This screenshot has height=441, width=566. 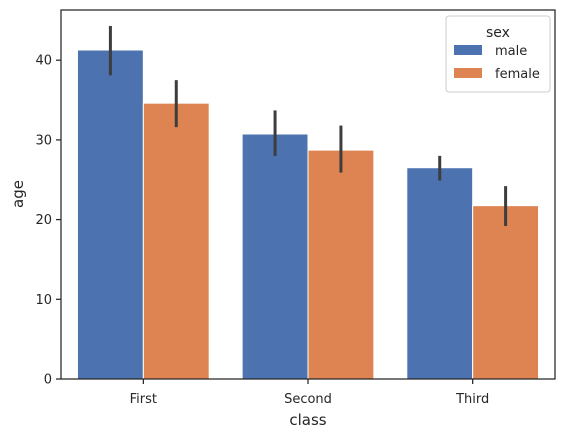 I want to click on x-tick-label-third: Third, so click(x=472, y=399).